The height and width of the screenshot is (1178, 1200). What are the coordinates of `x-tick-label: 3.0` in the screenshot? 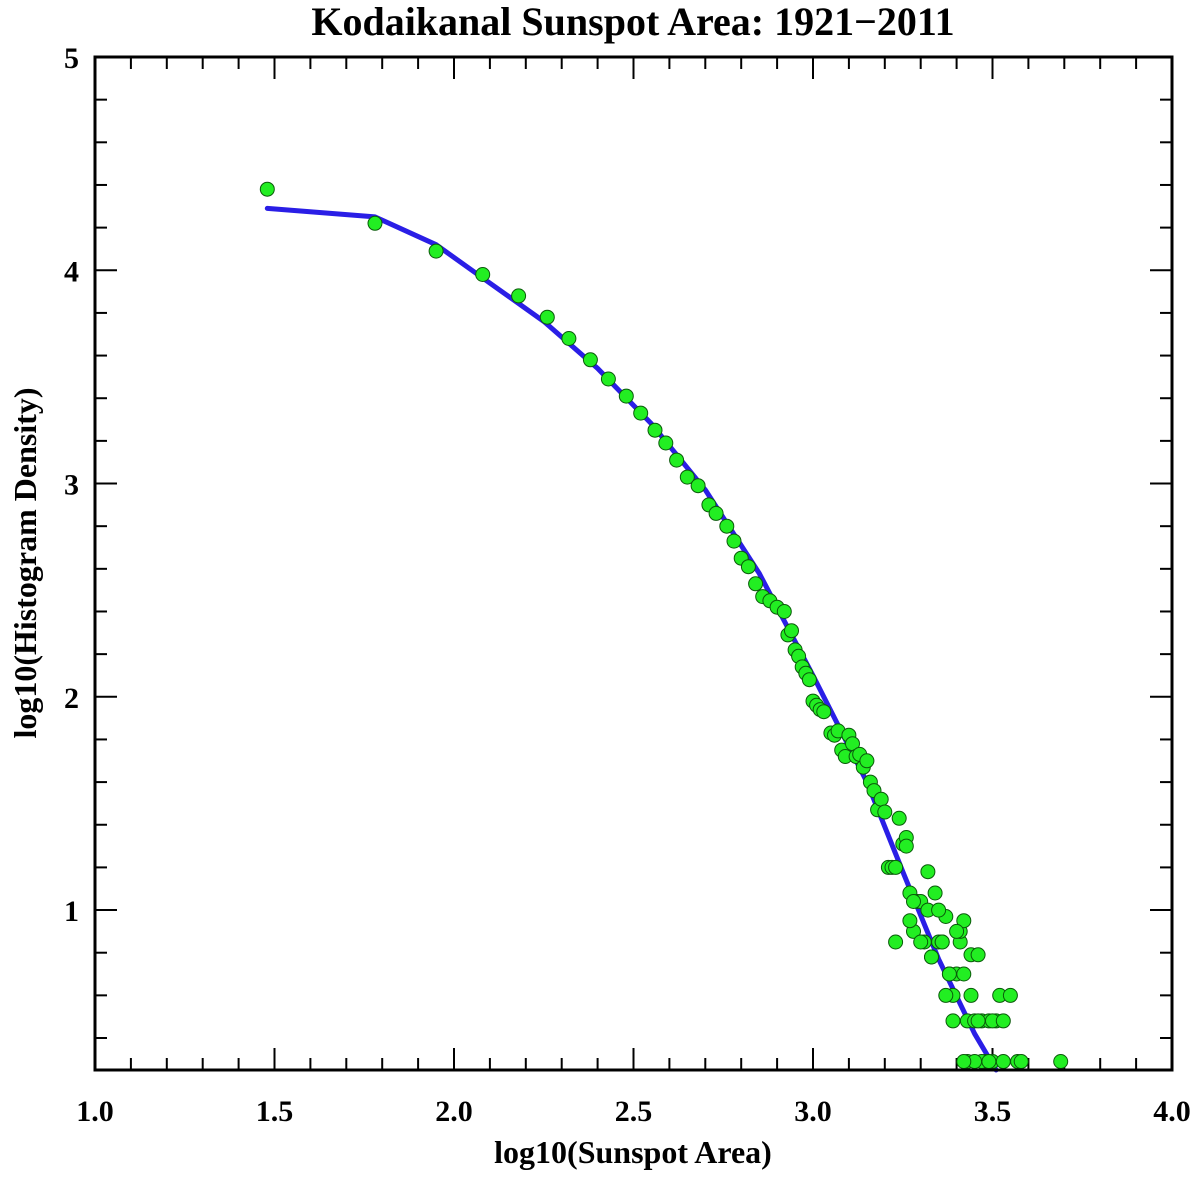 It's located at (813, 1111).